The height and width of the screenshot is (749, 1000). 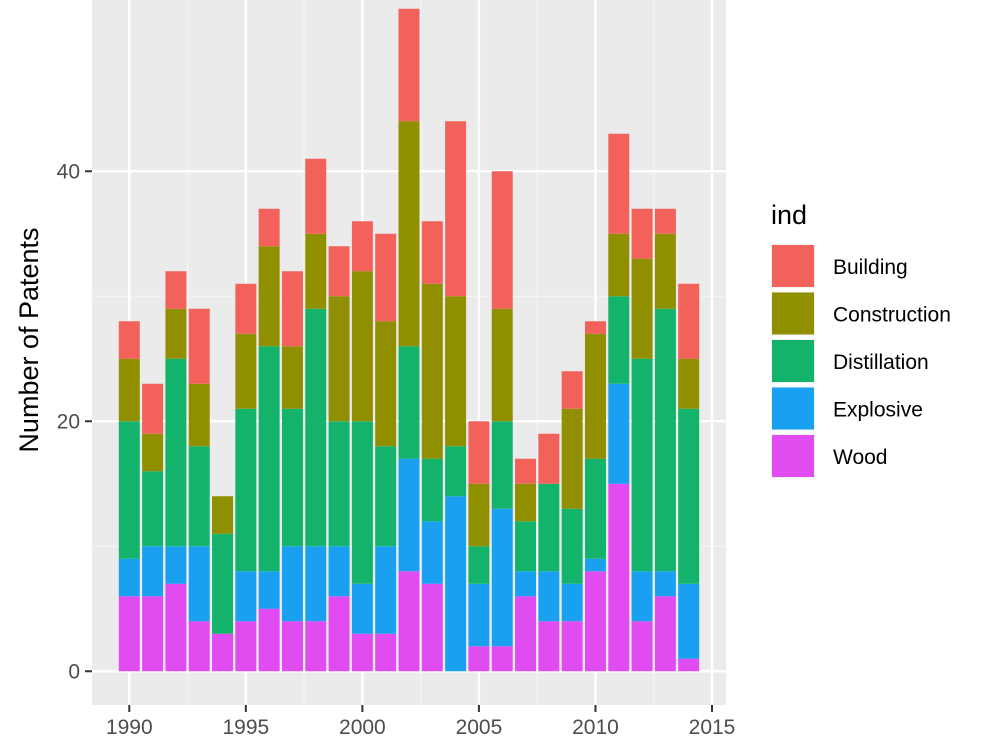 What do you see at coordinates (642, 233) in the screenshot?
I see `bar-building-2012` at bounding box center [642, 233].